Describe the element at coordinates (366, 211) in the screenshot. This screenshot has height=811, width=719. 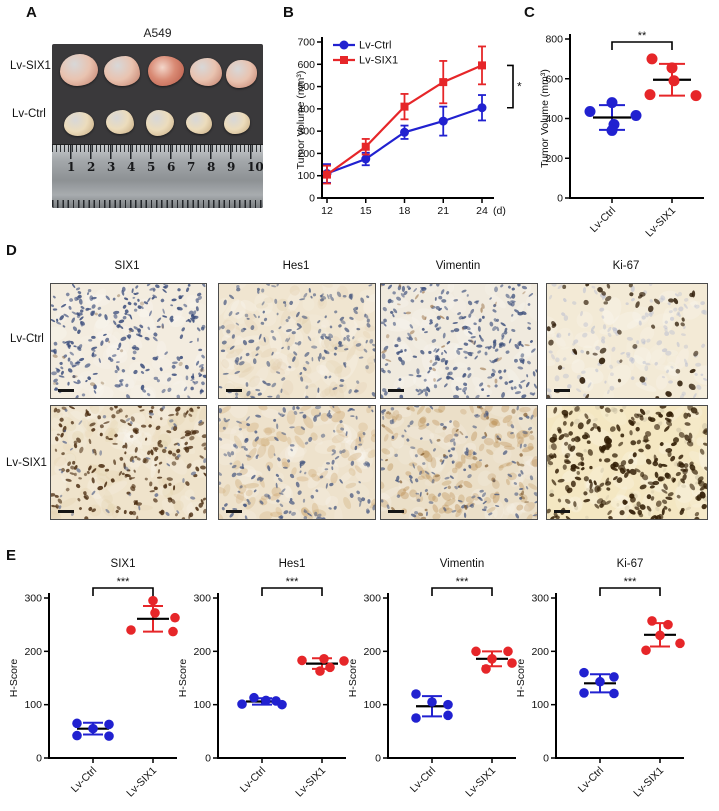
I see `x-tick-label: 15` at that location.